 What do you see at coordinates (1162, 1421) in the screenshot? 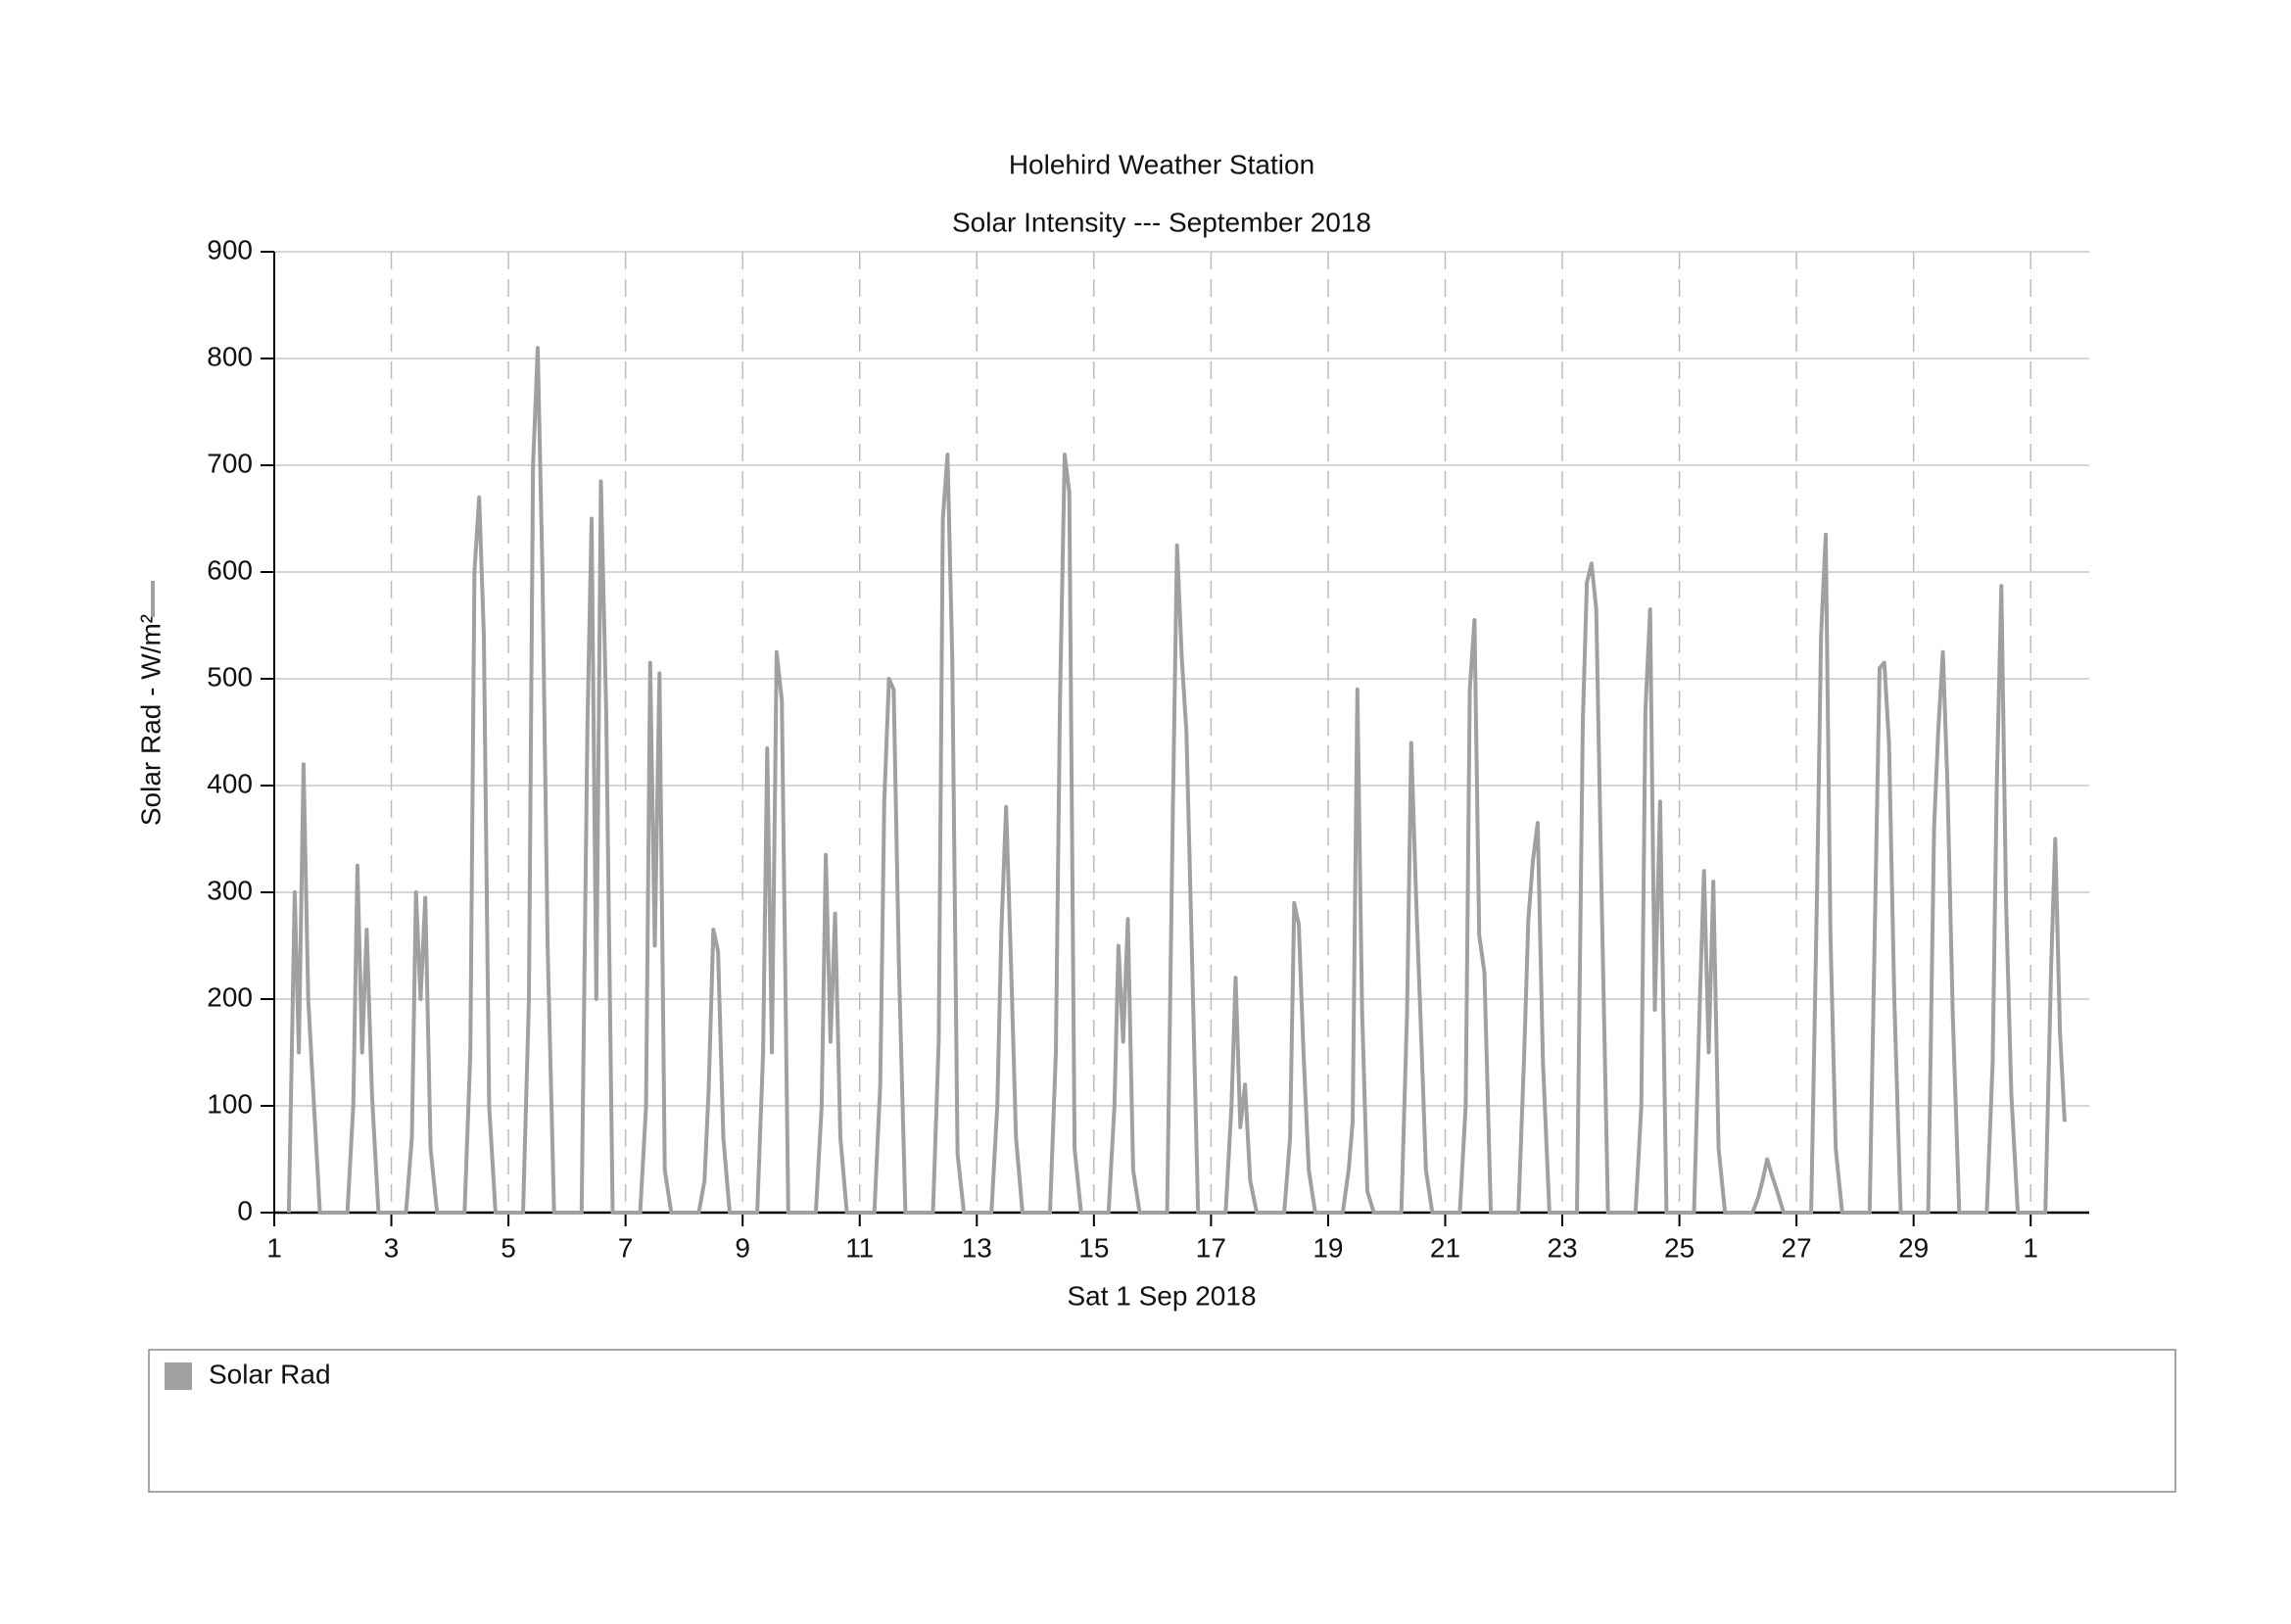
I see `legend-box` at bounding box center [1162, 1421].